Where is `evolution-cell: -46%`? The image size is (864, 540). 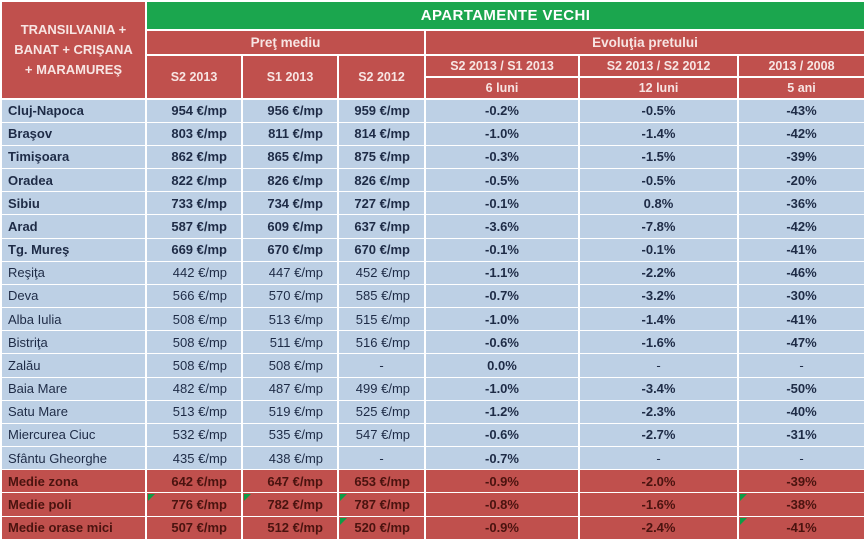 evolution-cell: -46% is located at coordinates (800, 272).